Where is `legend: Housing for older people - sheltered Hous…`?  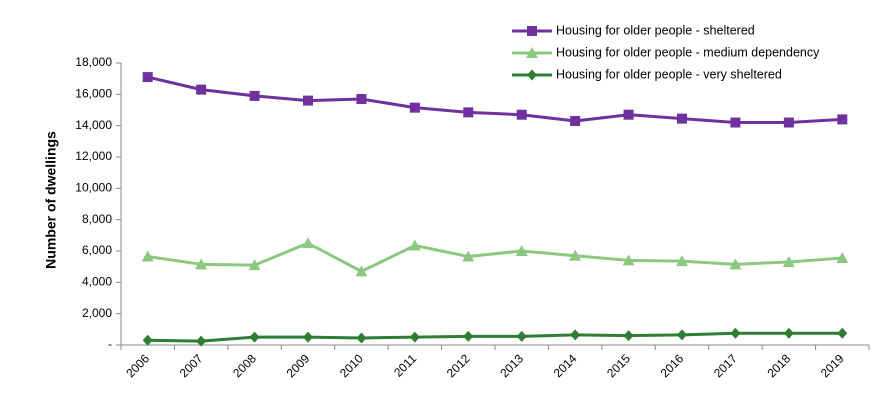 legend: Housing for older people - sheltered Hous… is located at coordinates (666, 52).